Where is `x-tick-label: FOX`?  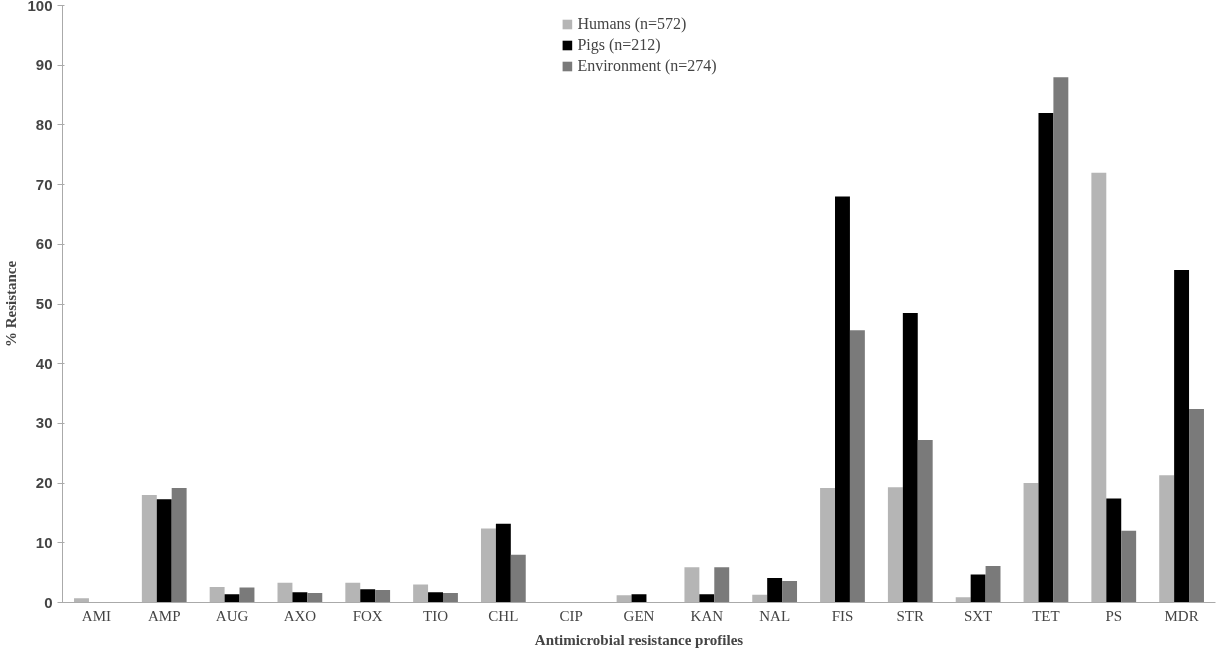
x-tick-label: FOX is located at coordinates (367, 615).